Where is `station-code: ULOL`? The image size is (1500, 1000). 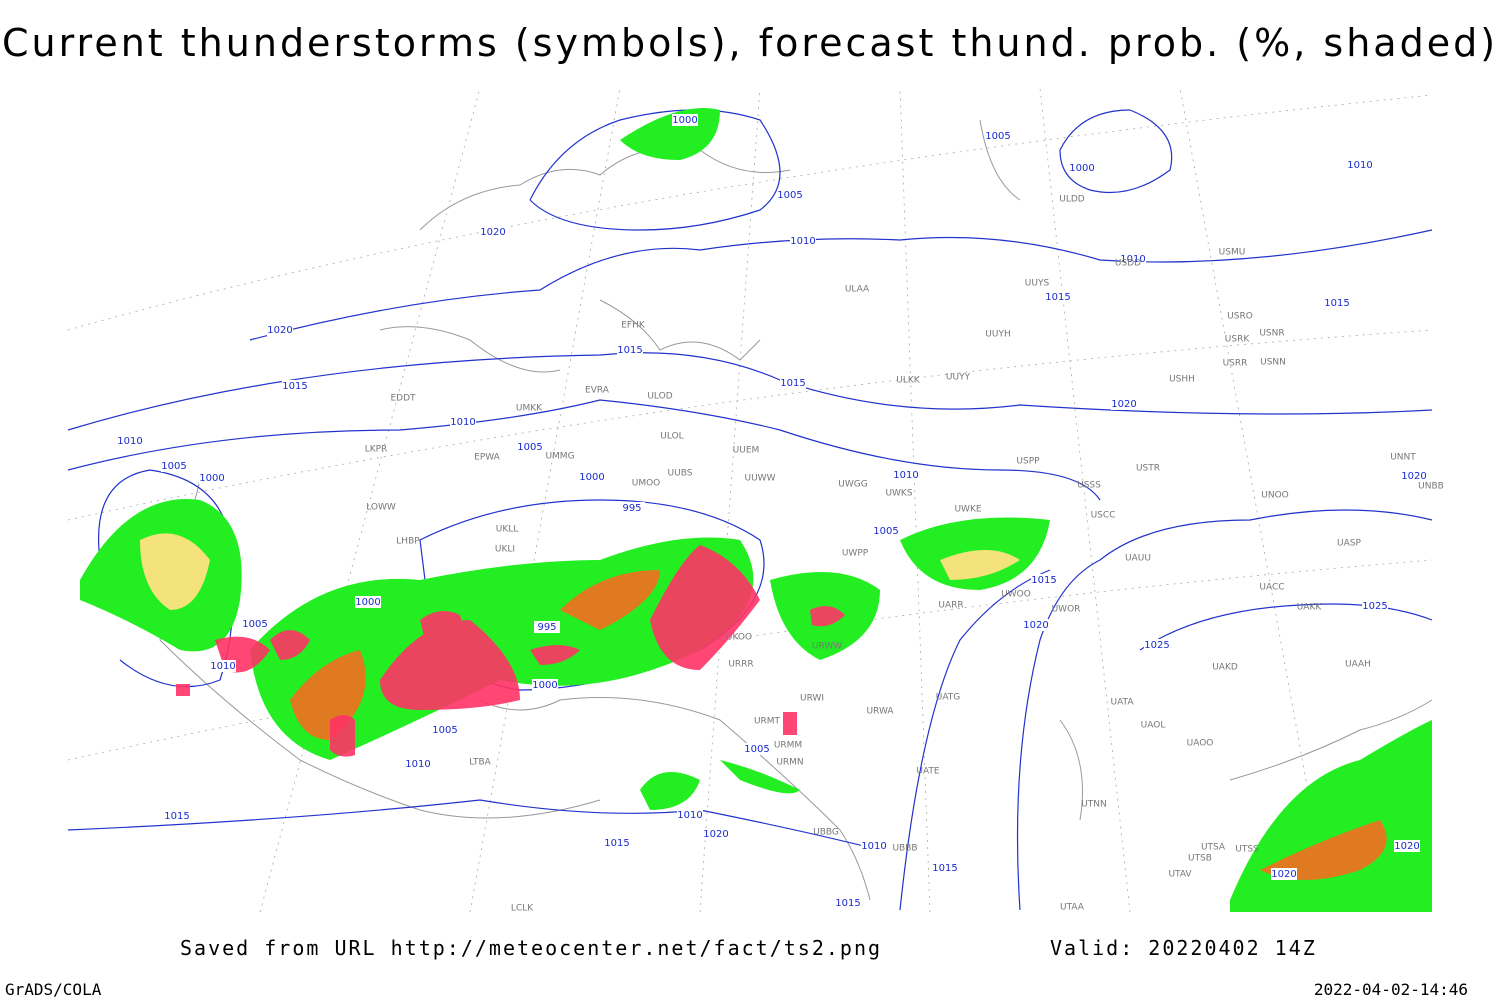 station-code: ULOL is located at coordinates (671, 437).